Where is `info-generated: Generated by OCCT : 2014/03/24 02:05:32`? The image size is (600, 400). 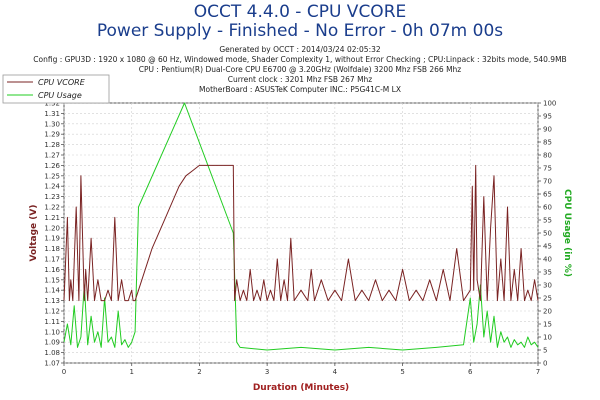 info-generated: Generated by OCCT : 2014/03/24 02:05:32 is located at coordinates (300, 49).